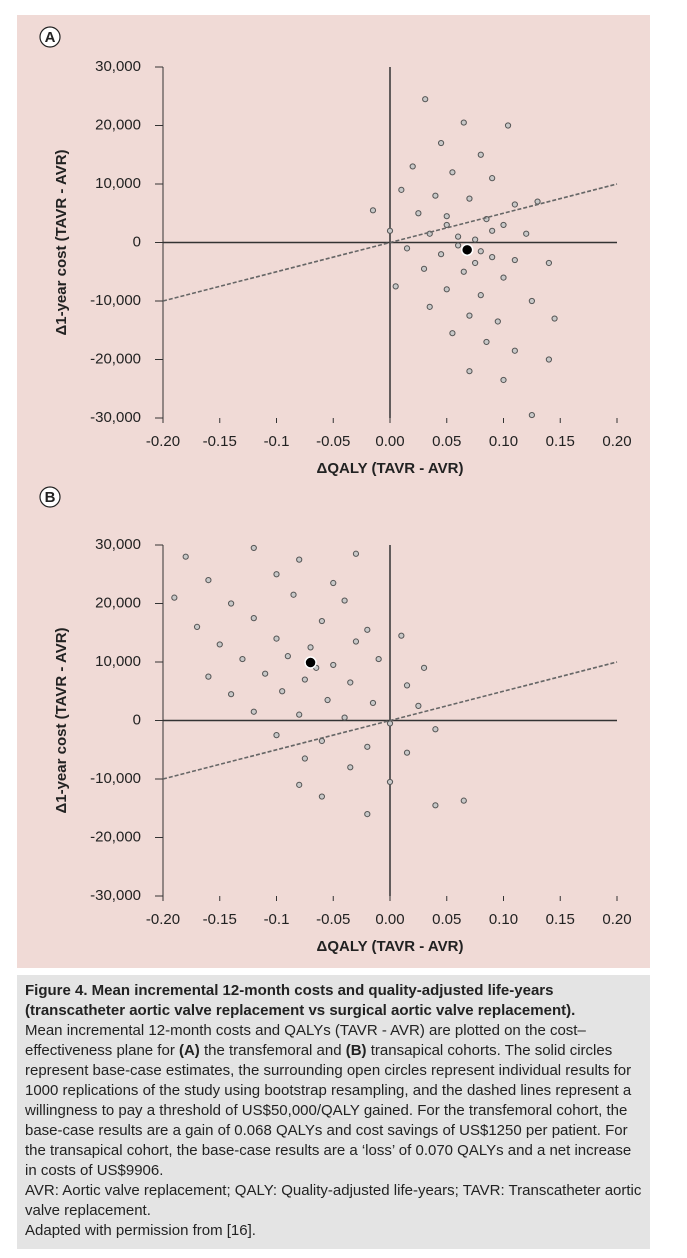  What do you see at coordinates (503, 919) in the screenshot?
I see `x-tick-label: 0.10` at bounding box center [503, 919].